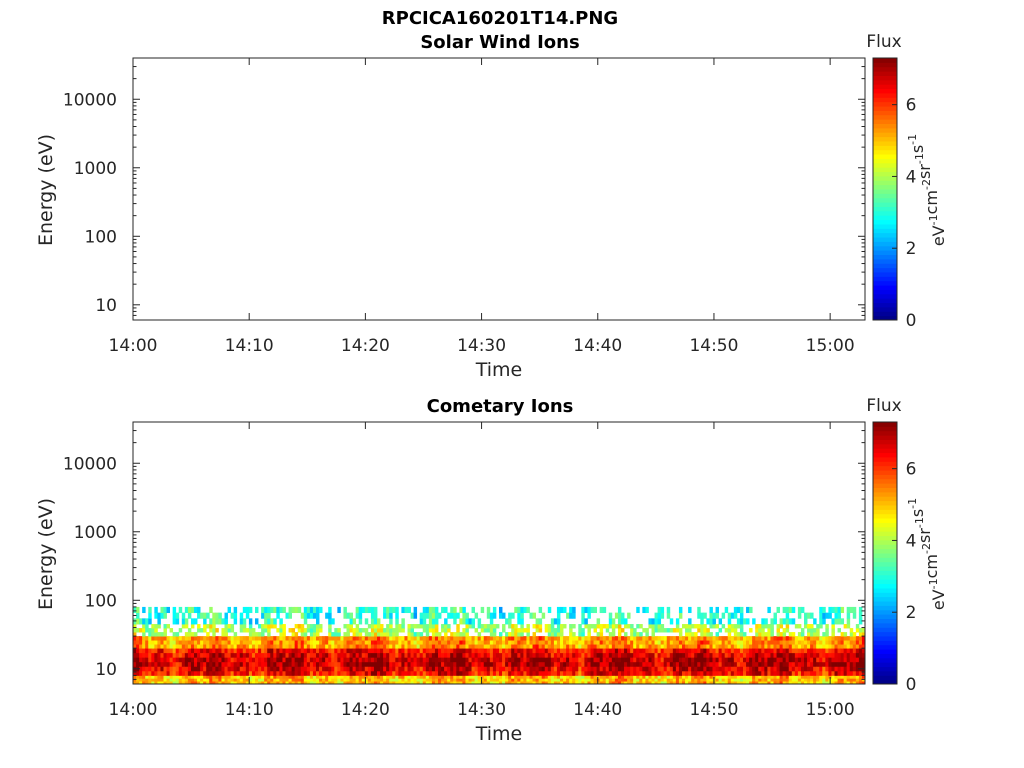 Image resolution: width=1024 pixels, height=768 pixels. I want to click on colorbar-title: Flux, so click(883, 42).